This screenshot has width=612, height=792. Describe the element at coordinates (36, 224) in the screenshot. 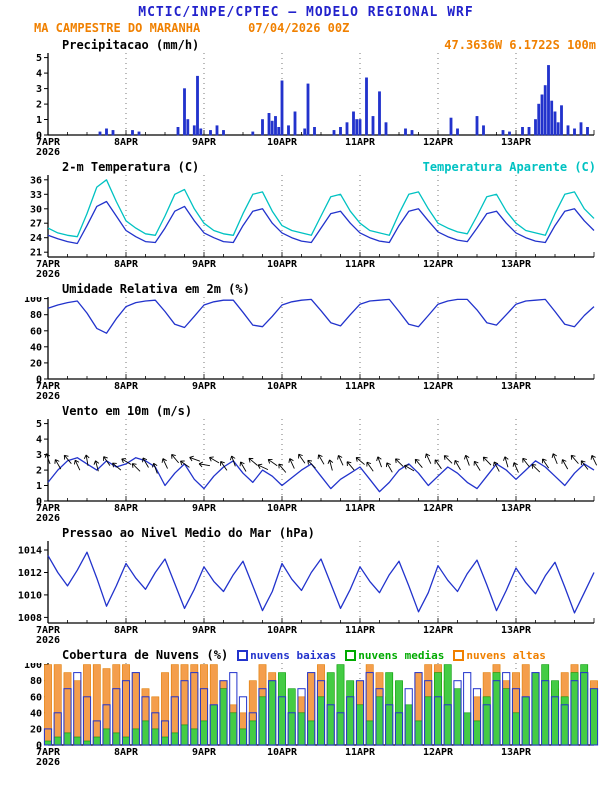

I see `svg-text: 27` at that location.